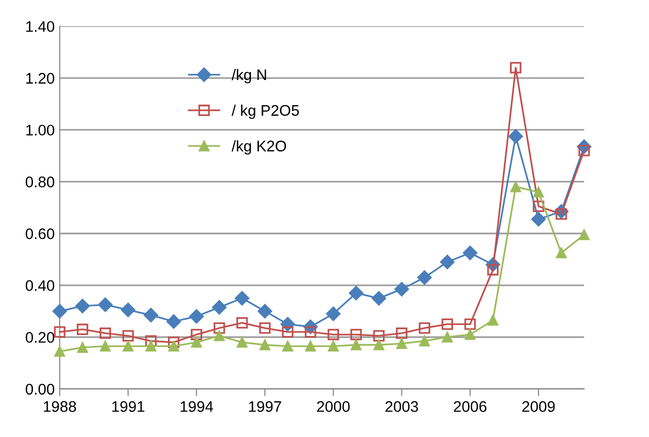  What do you see at coordinates (40, 234) in the screenshot?
I see `y-tick-label: 0.60` at bounding box center [40, 234].